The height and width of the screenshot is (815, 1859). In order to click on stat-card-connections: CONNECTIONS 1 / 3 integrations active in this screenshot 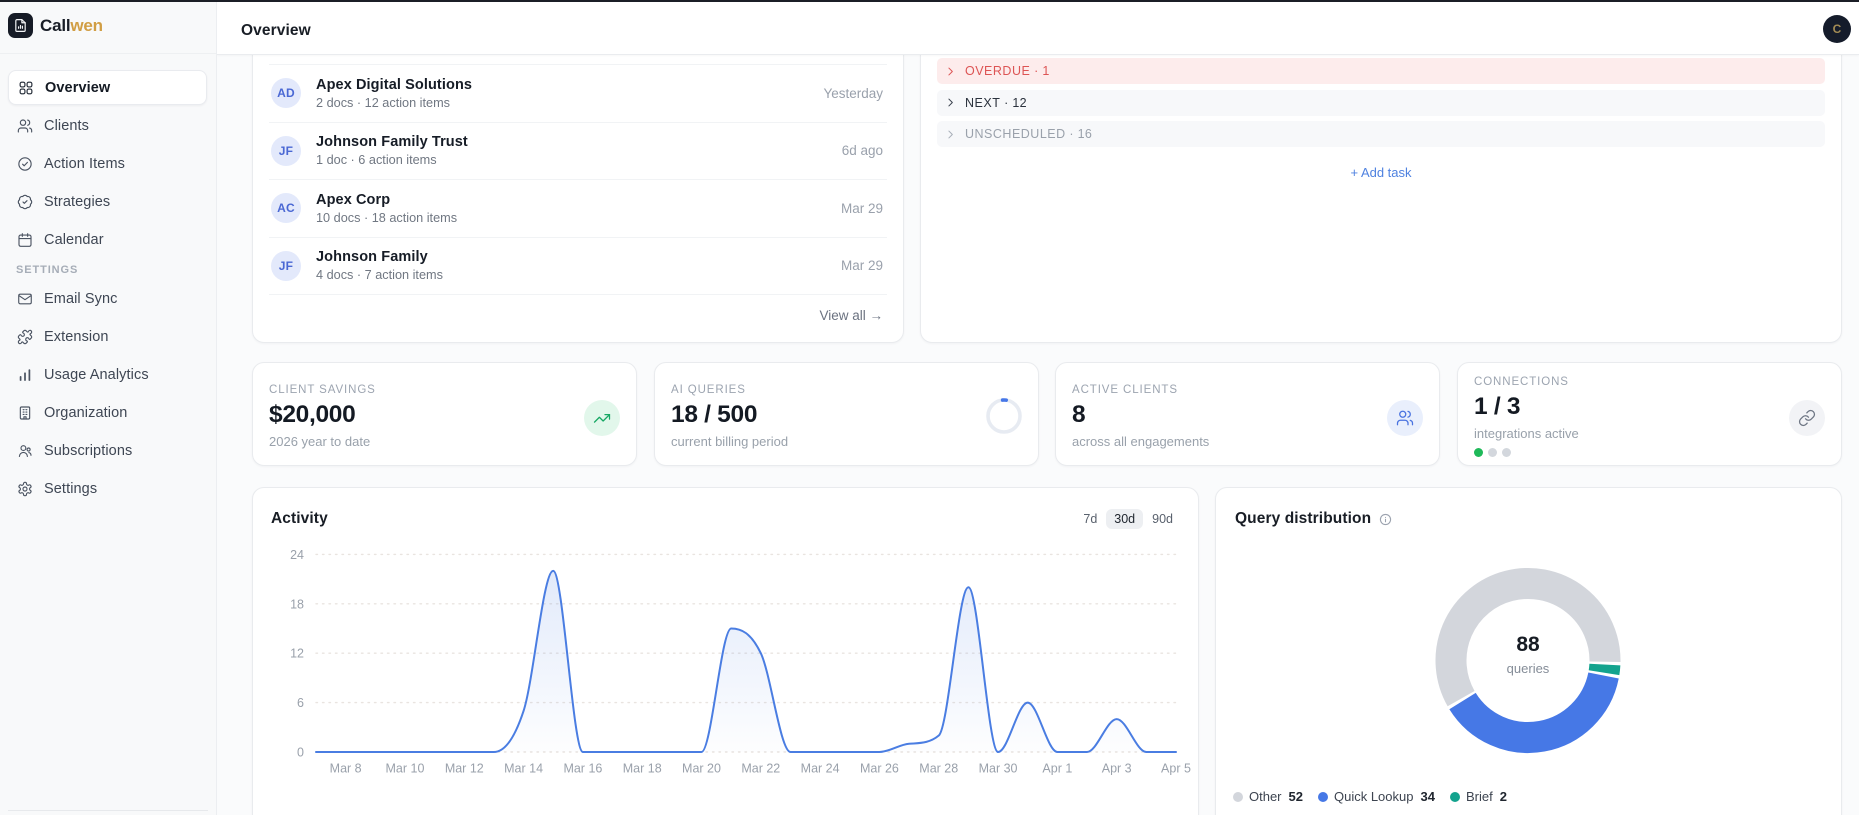, I will do `click(1649, 414)`.